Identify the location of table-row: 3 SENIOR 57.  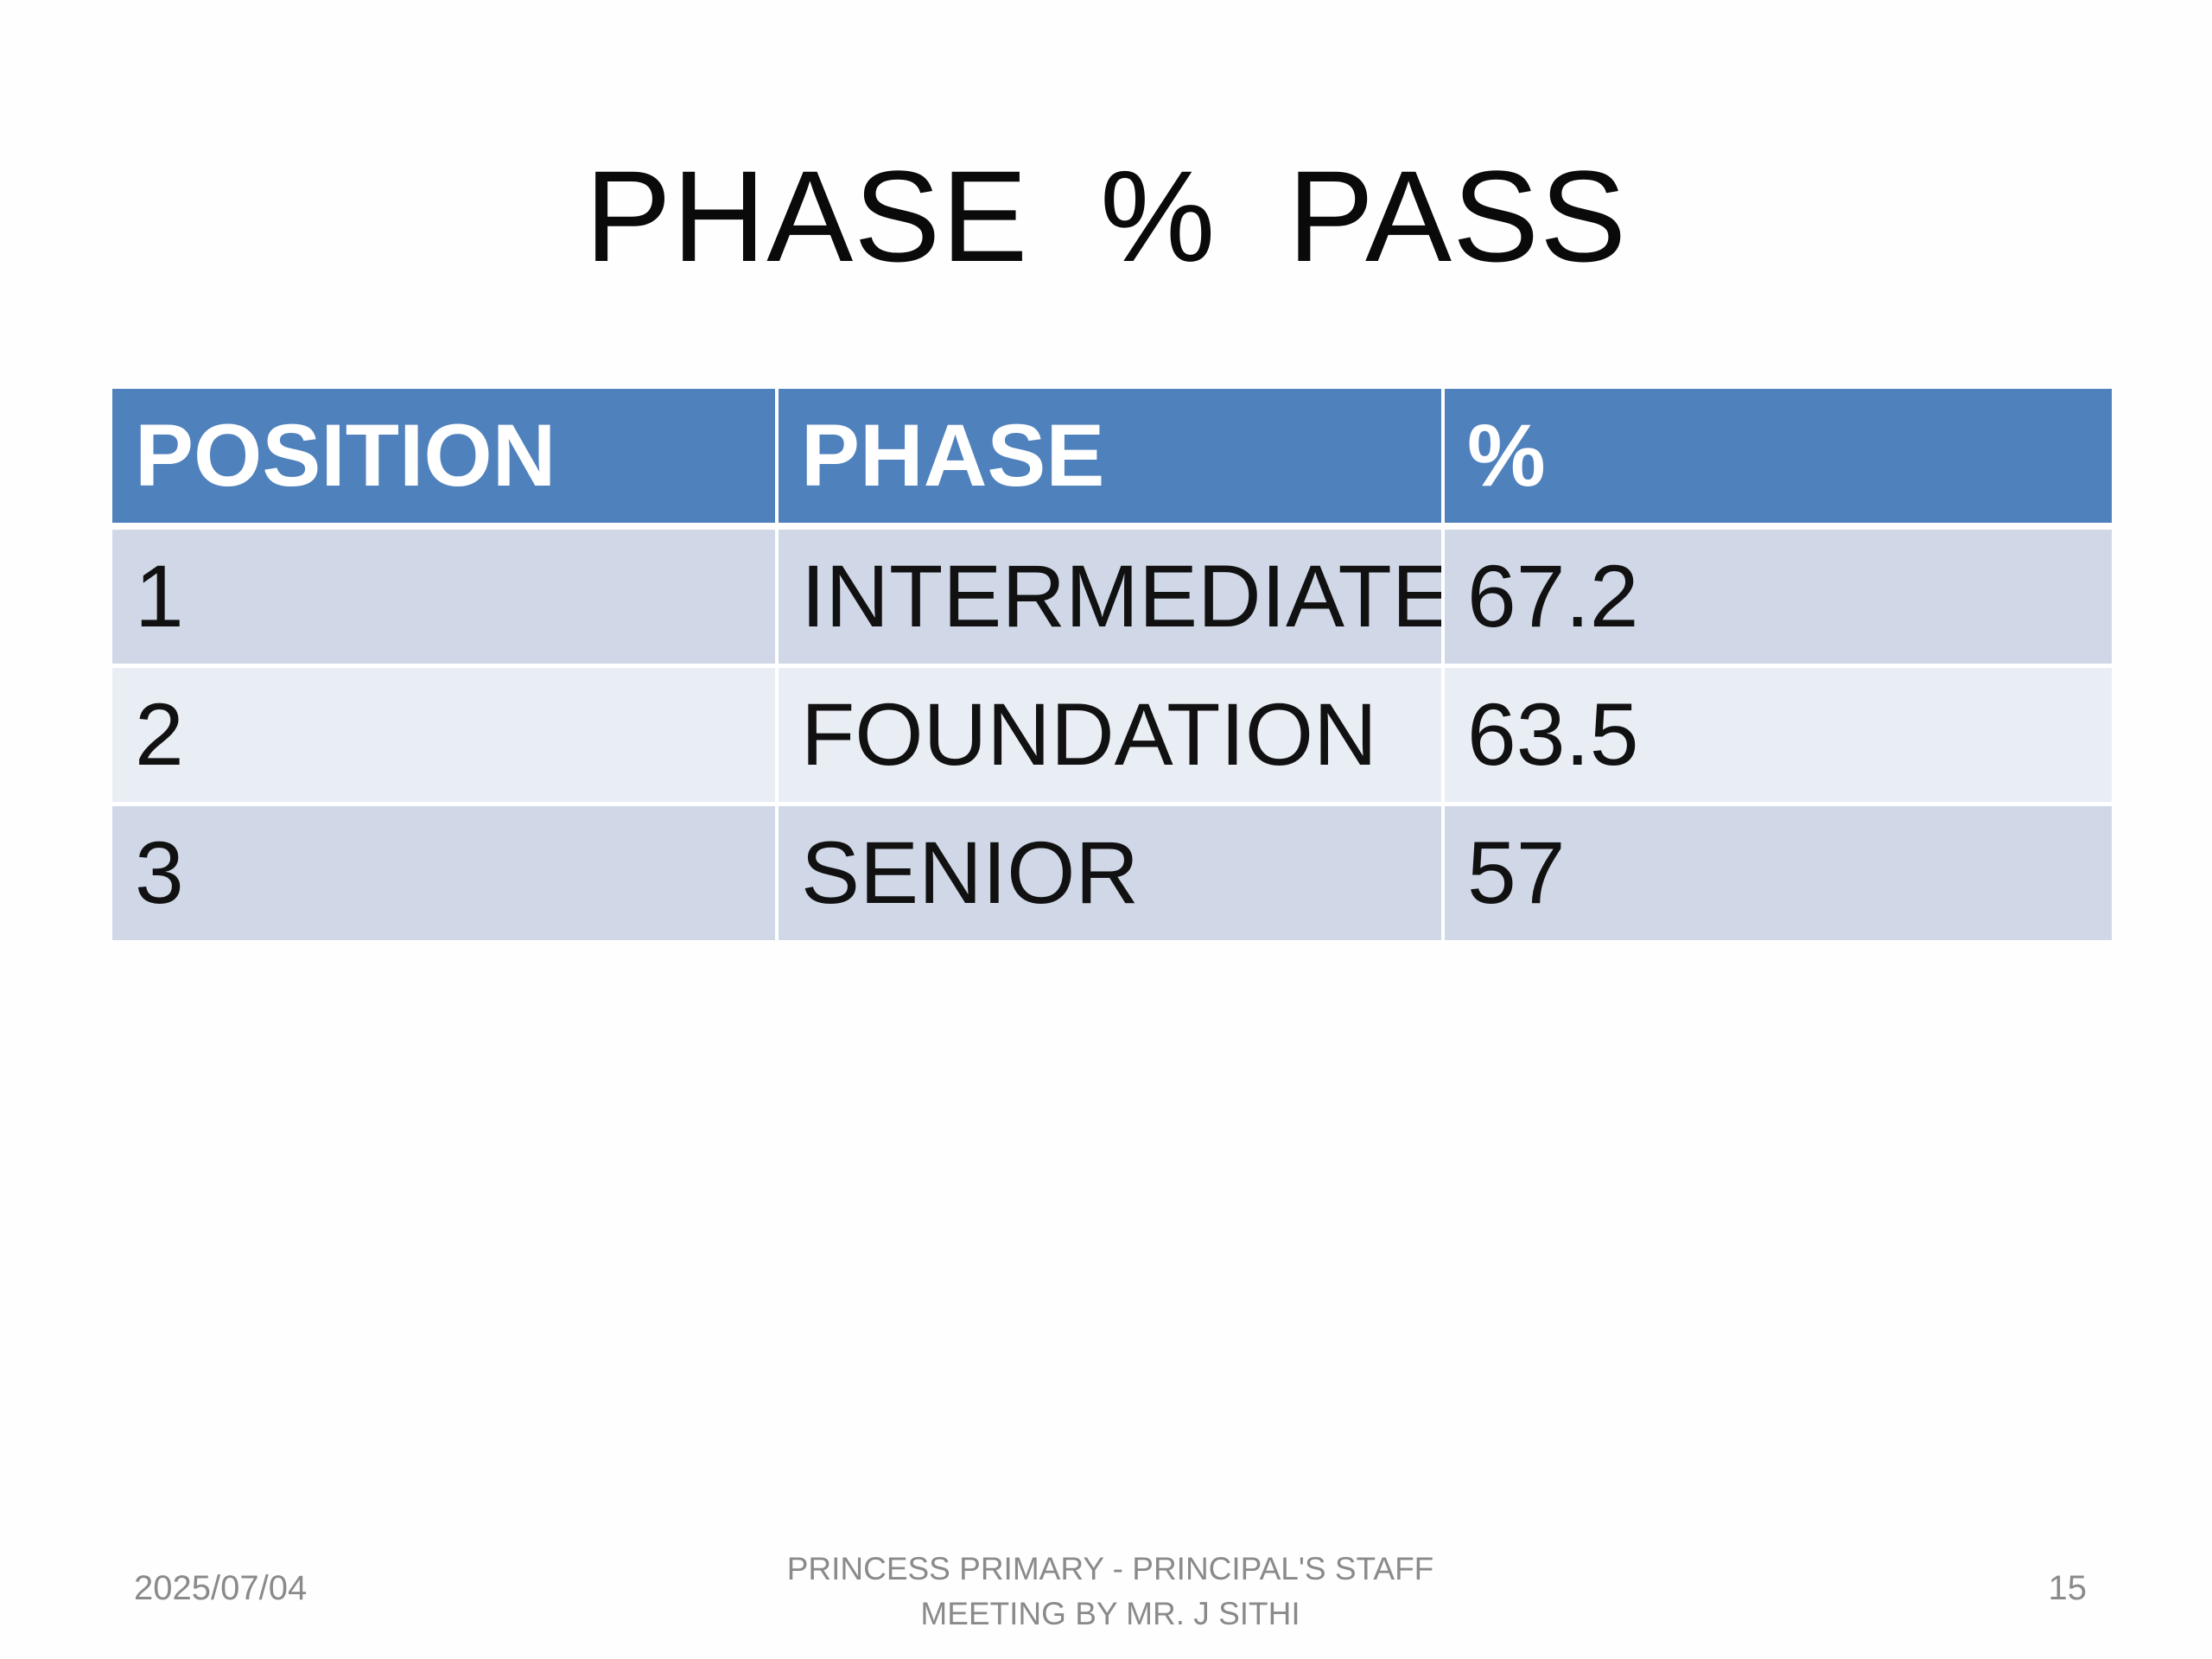
(1112, 873).